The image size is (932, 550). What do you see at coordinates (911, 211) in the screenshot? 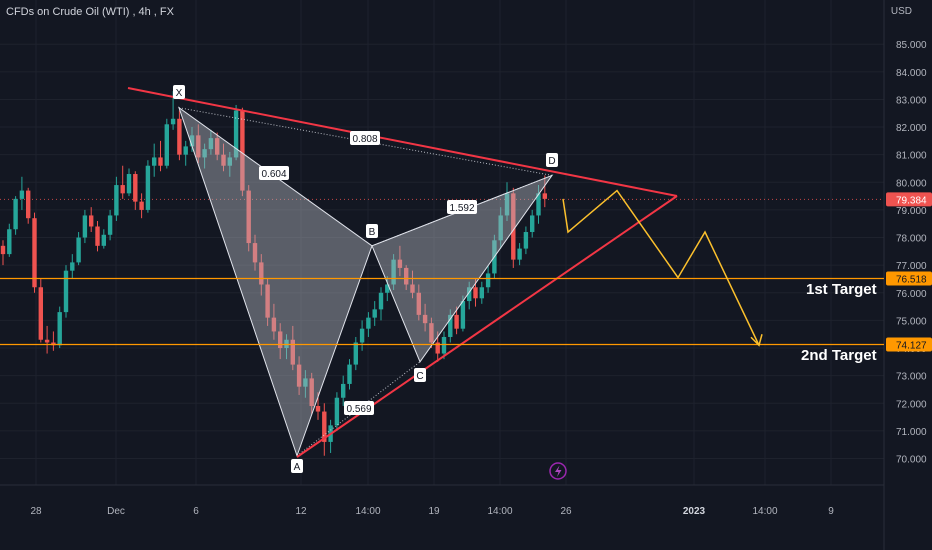
I see `price-tick-label: 79.000` at bounding box center [911, 211].